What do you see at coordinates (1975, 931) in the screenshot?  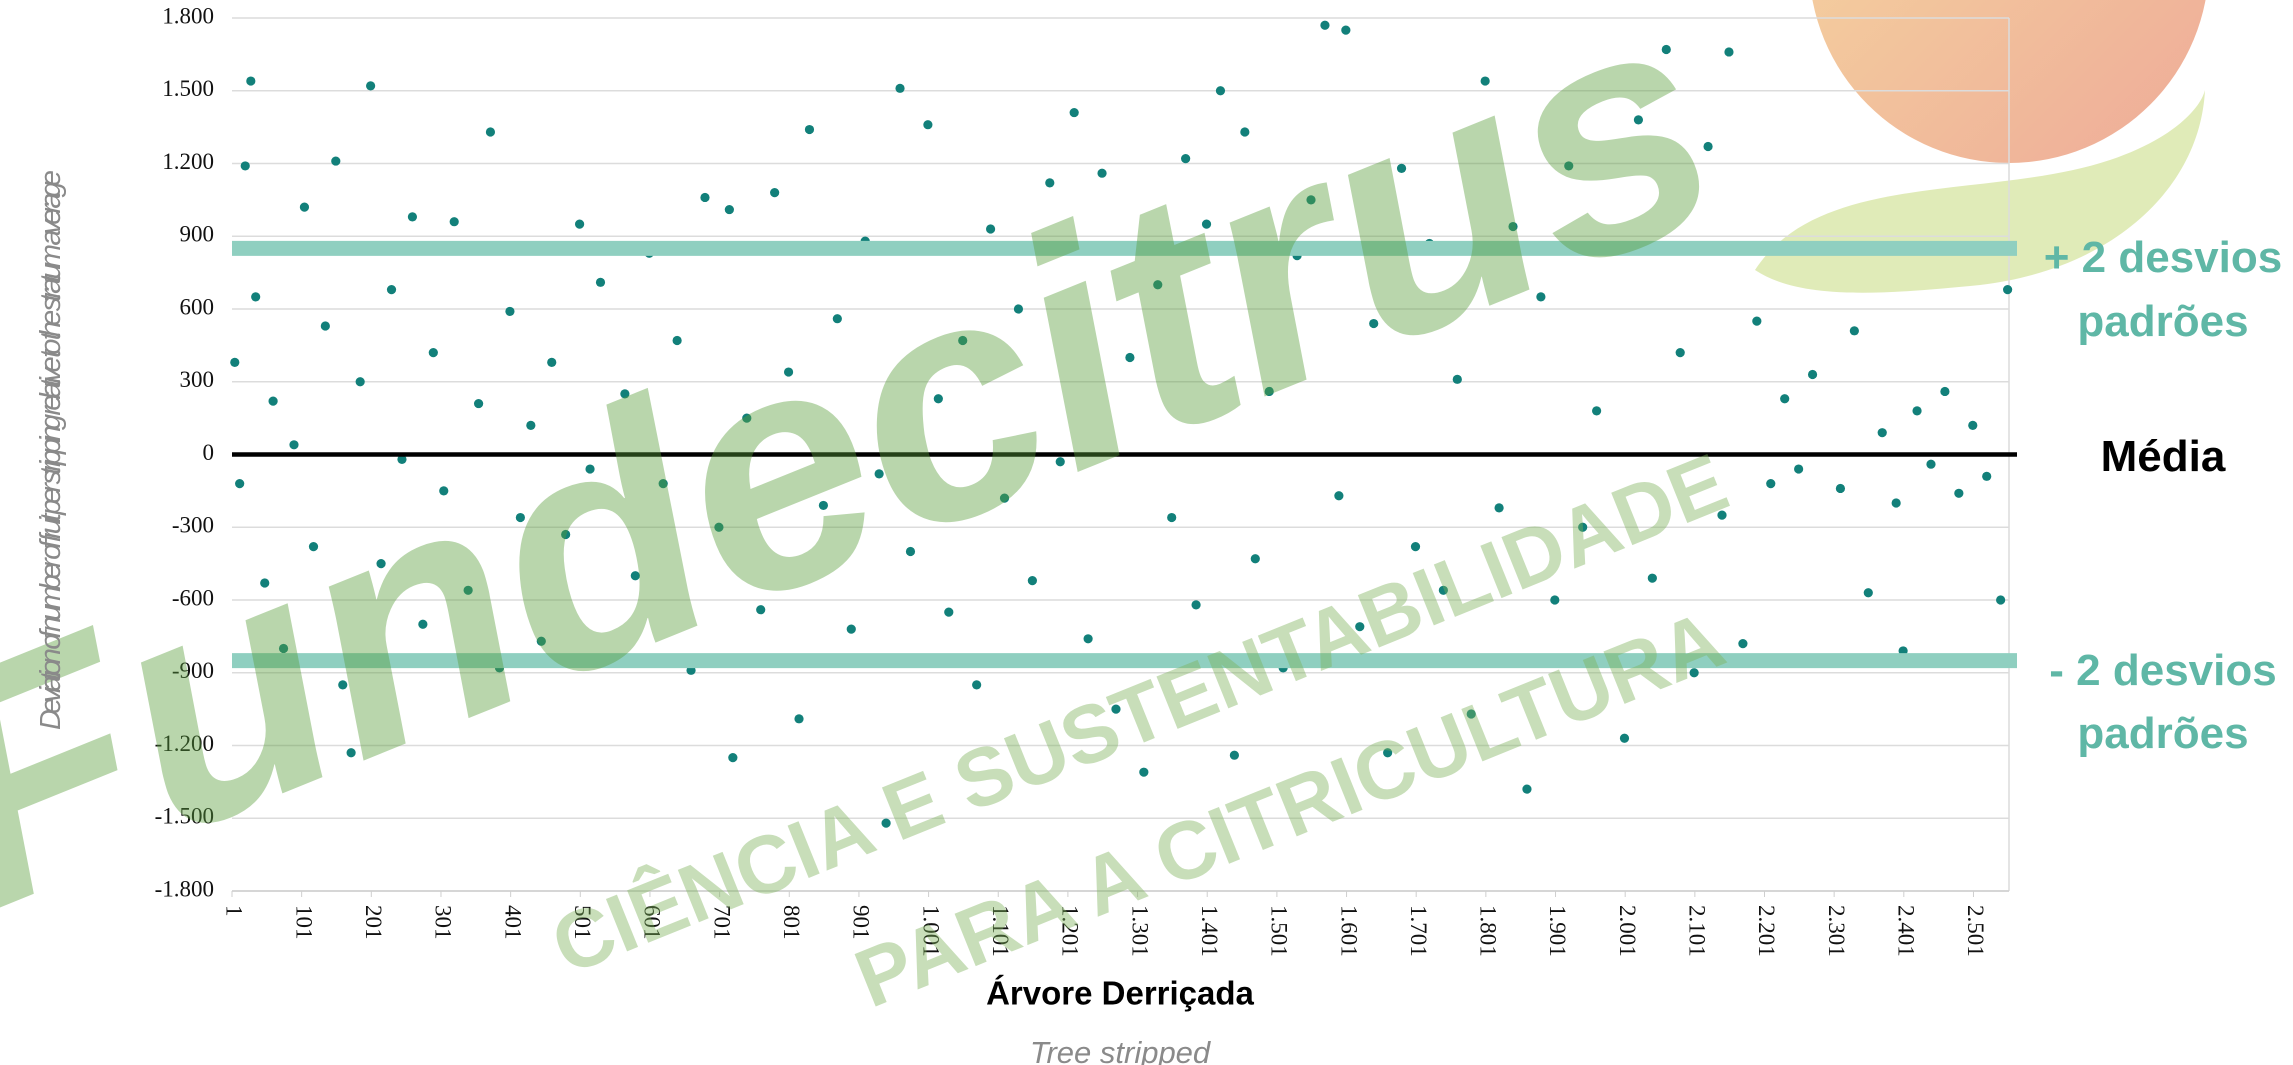 I see `x-tick-label: 2.501` at bounding box center [1975, 931].